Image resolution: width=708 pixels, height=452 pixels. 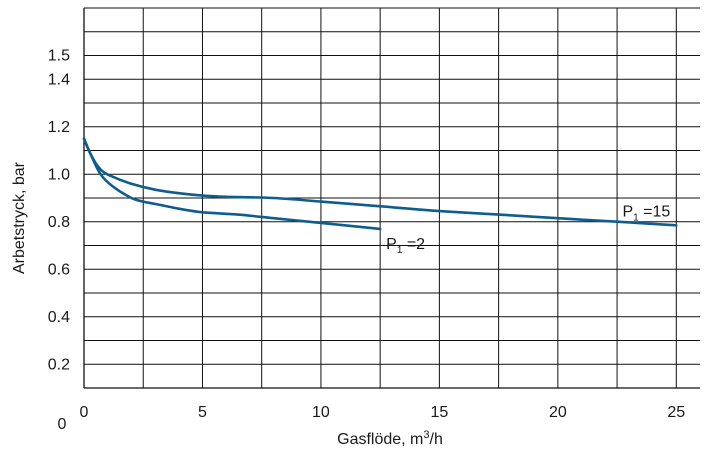 What do you see at coordinates (62, 424) in the screenshot?
I see `origin-label: 0` at bounding box center [62, 424].